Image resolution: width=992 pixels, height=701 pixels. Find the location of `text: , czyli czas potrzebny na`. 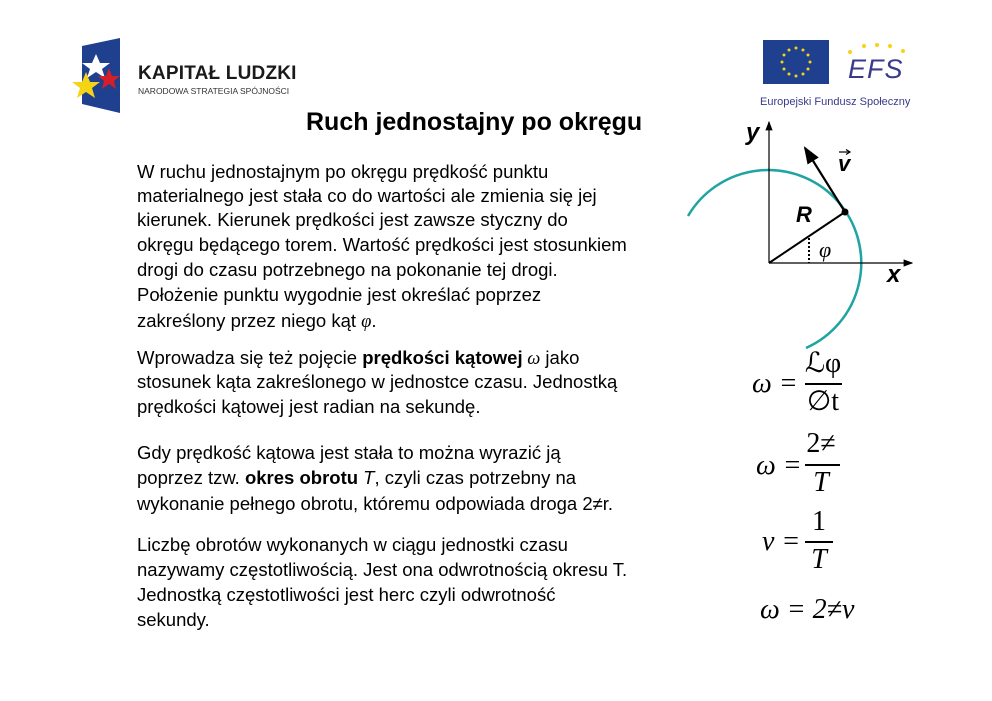

text: , czyli czas potrzebny na is located at coordinates (475, 477).